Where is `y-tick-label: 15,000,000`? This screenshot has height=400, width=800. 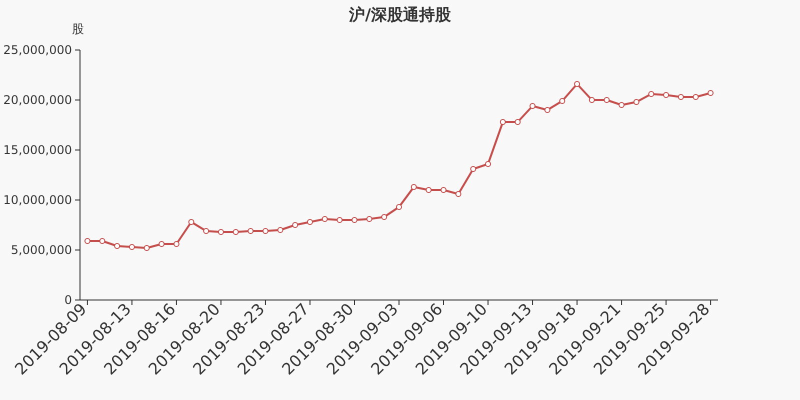
y-tick-label: 15,000,000 is located at coordinates (37, 150).